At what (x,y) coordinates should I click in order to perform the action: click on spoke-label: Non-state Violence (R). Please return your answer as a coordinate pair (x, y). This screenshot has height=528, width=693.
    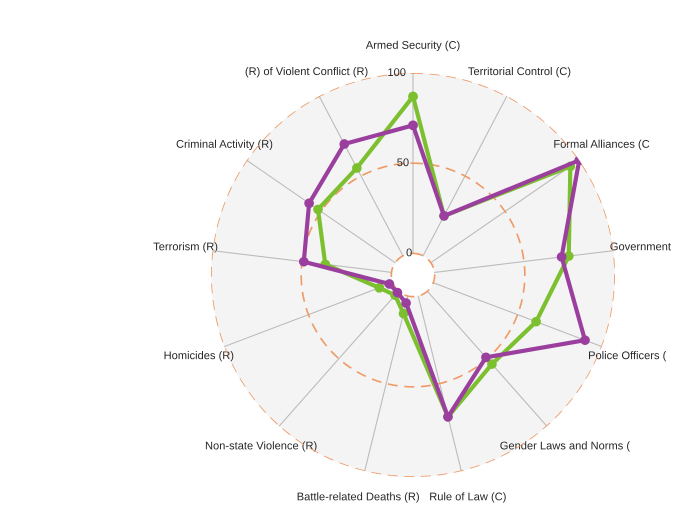
    Looking at the image, I should click on (261, 446).